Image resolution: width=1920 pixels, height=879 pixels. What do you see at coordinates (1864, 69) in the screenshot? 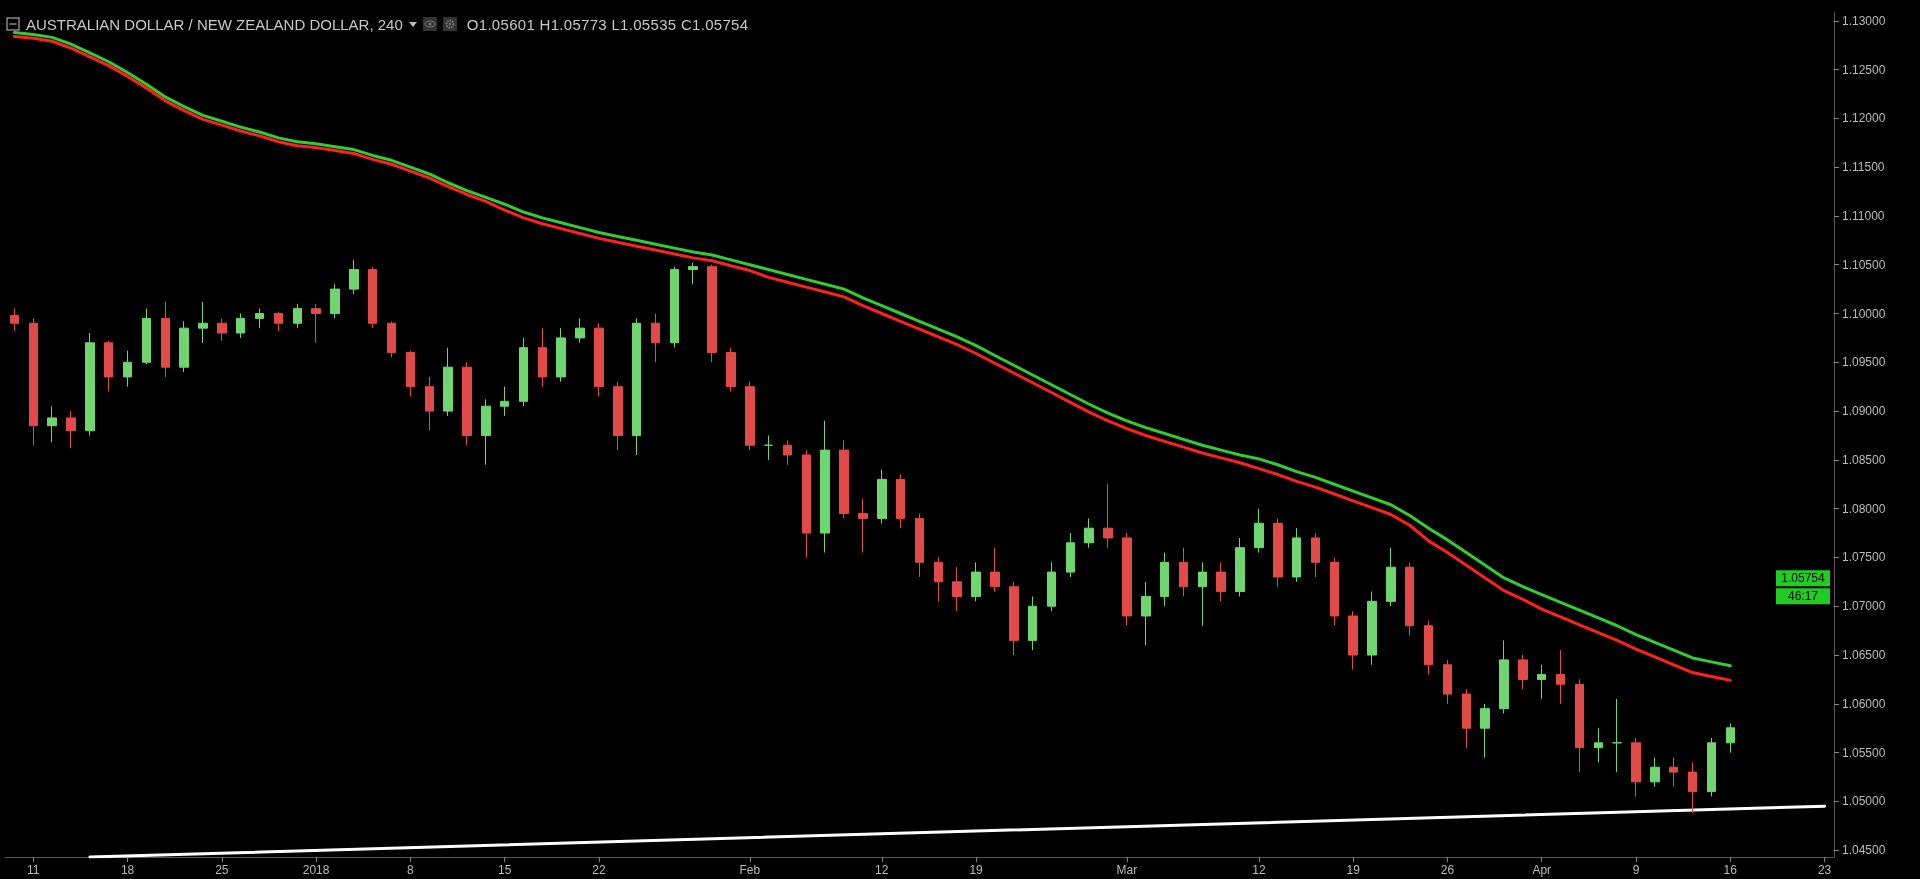
I see `y-tick-label: 1.12500` at bounding box center [1864, 69].